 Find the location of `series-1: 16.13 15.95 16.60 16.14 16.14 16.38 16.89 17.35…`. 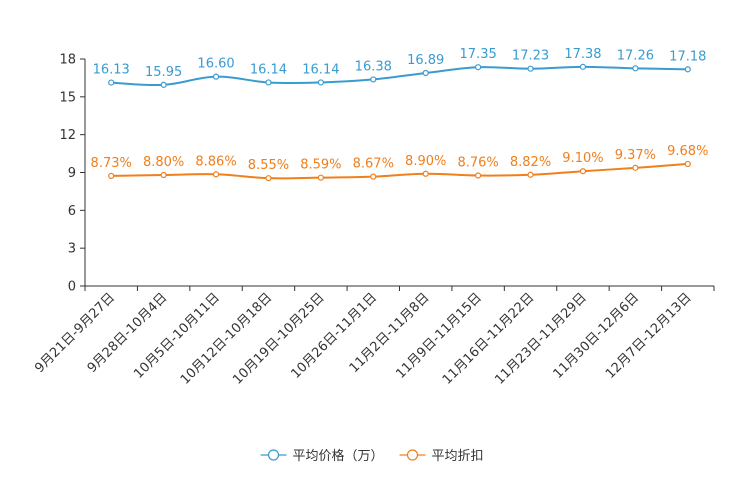

series-1: 16.13 15.95 16.60 16.14 16.14 16.38 16.89 17.35… is located at coordinates (399, 67).